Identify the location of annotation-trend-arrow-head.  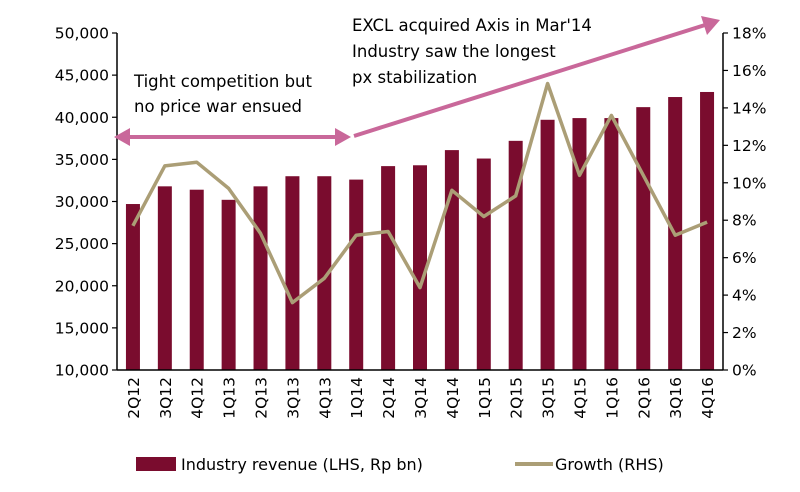
(710, 25).